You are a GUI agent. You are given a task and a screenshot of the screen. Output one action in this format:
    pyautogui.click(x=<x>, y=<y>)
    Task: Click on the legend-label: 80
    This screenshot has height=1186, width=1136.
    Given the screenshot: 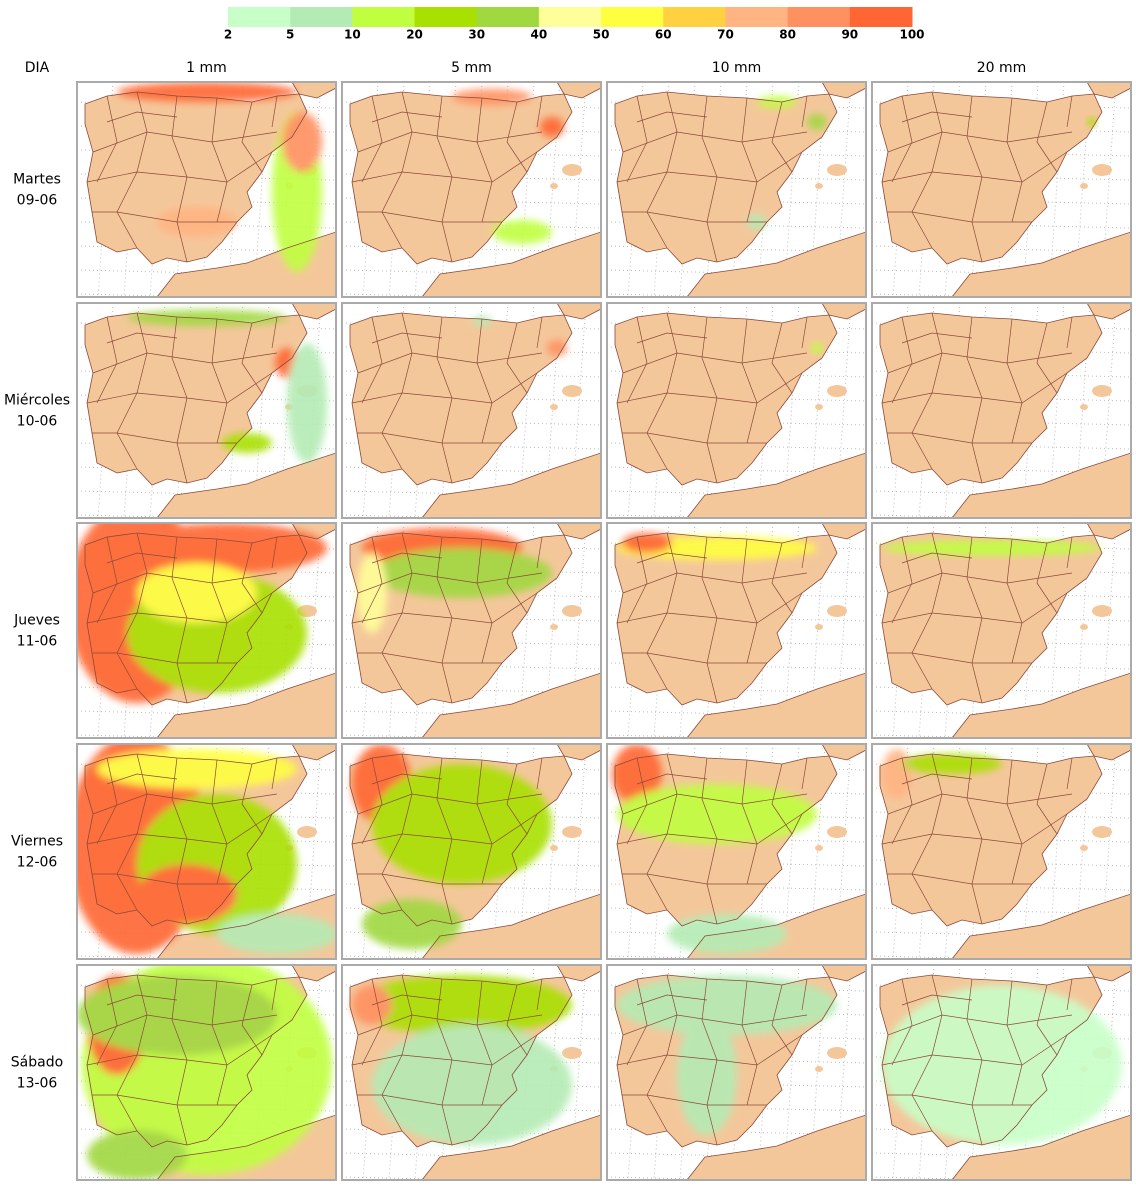 What is the action you would take?
    pyautogui.click(x=787, y=35)
    